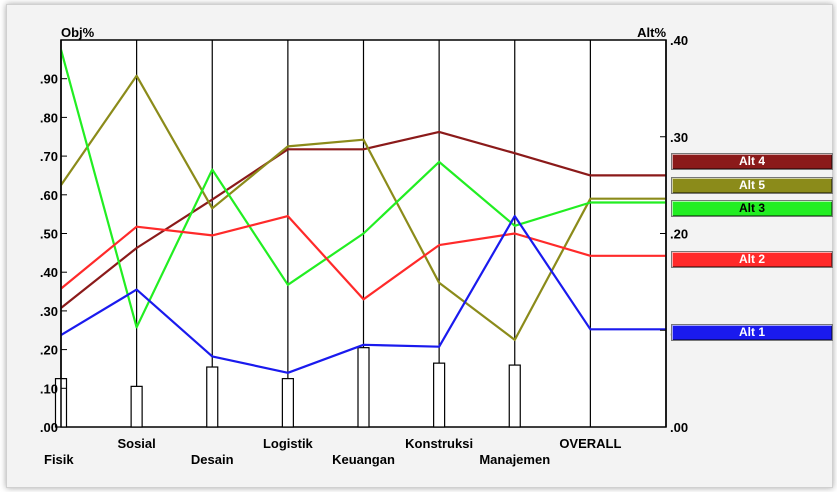  What do you see at coordinates (288, 443) in the screenshot?
I see `category-label: Logistik` at bounding box center [288, 443].